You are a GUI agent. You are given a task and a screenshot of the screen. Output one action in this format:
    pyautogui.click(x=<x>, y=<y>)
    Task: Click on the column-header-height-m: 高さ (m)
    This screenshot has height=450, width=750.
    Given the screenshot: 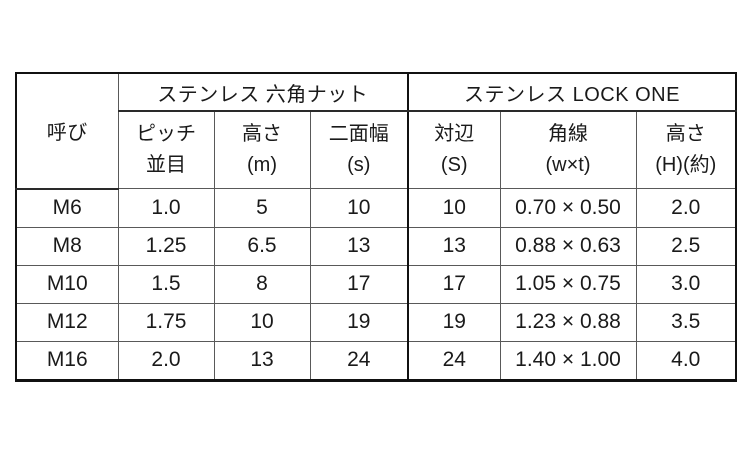 What is the action you would take?
    pyautogui.click(x=262, y=149)
    